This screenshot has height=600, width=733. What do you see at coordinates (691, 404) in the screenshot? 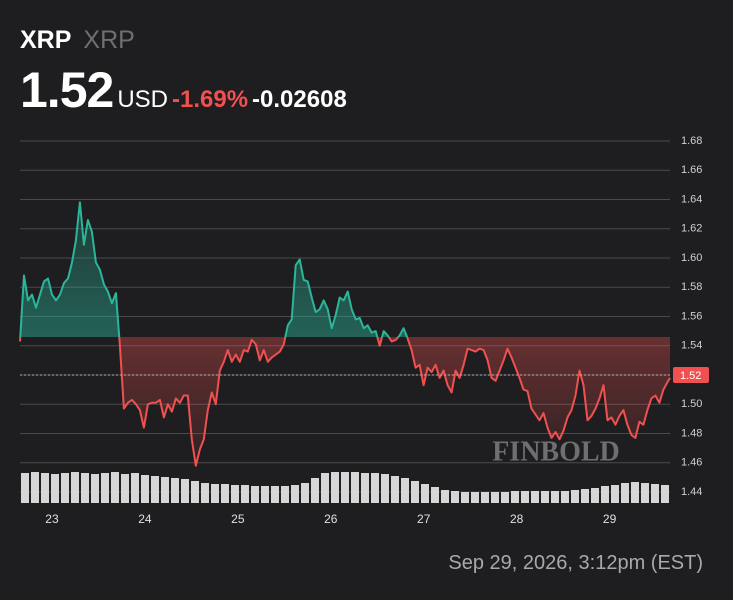
I see `y-tick-label: 1.50` at bounding box center [691, 404].